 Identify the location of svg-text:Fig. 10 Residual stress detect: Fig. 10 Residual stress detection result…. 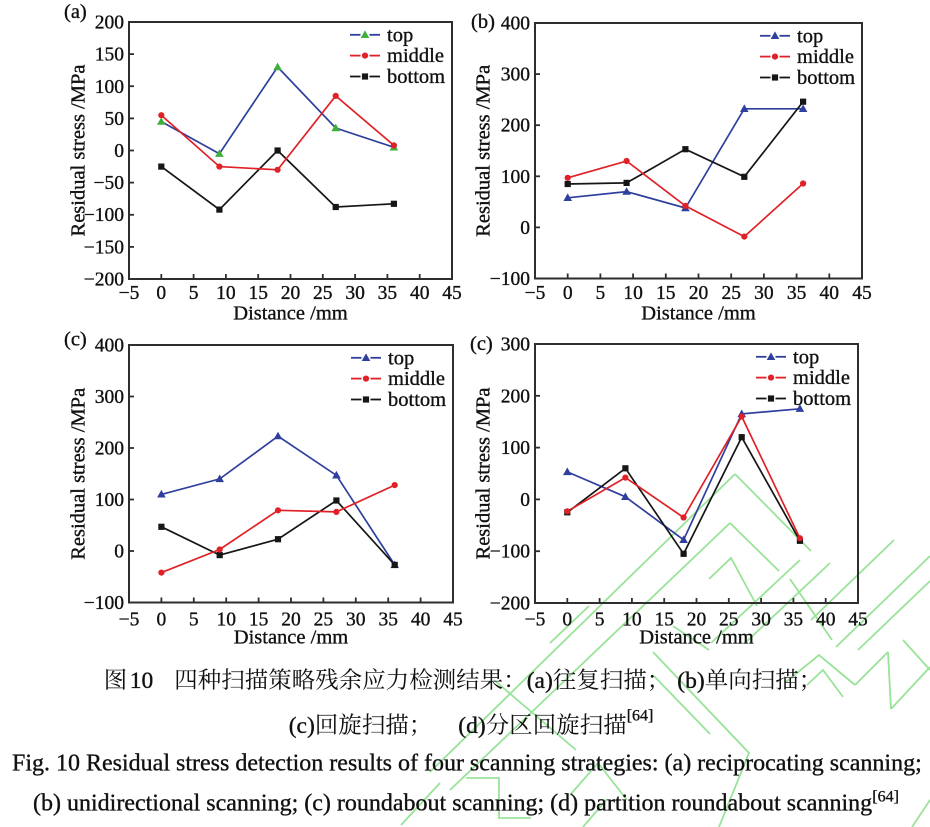
(467, 764).